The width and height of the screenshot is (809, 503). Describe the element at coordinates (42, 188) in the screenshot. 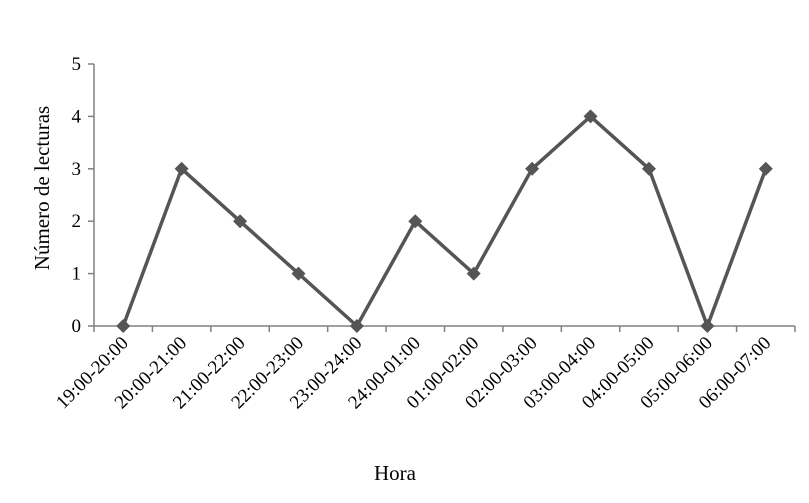

I see `y-axis-title: Número de lecturas` at that location.